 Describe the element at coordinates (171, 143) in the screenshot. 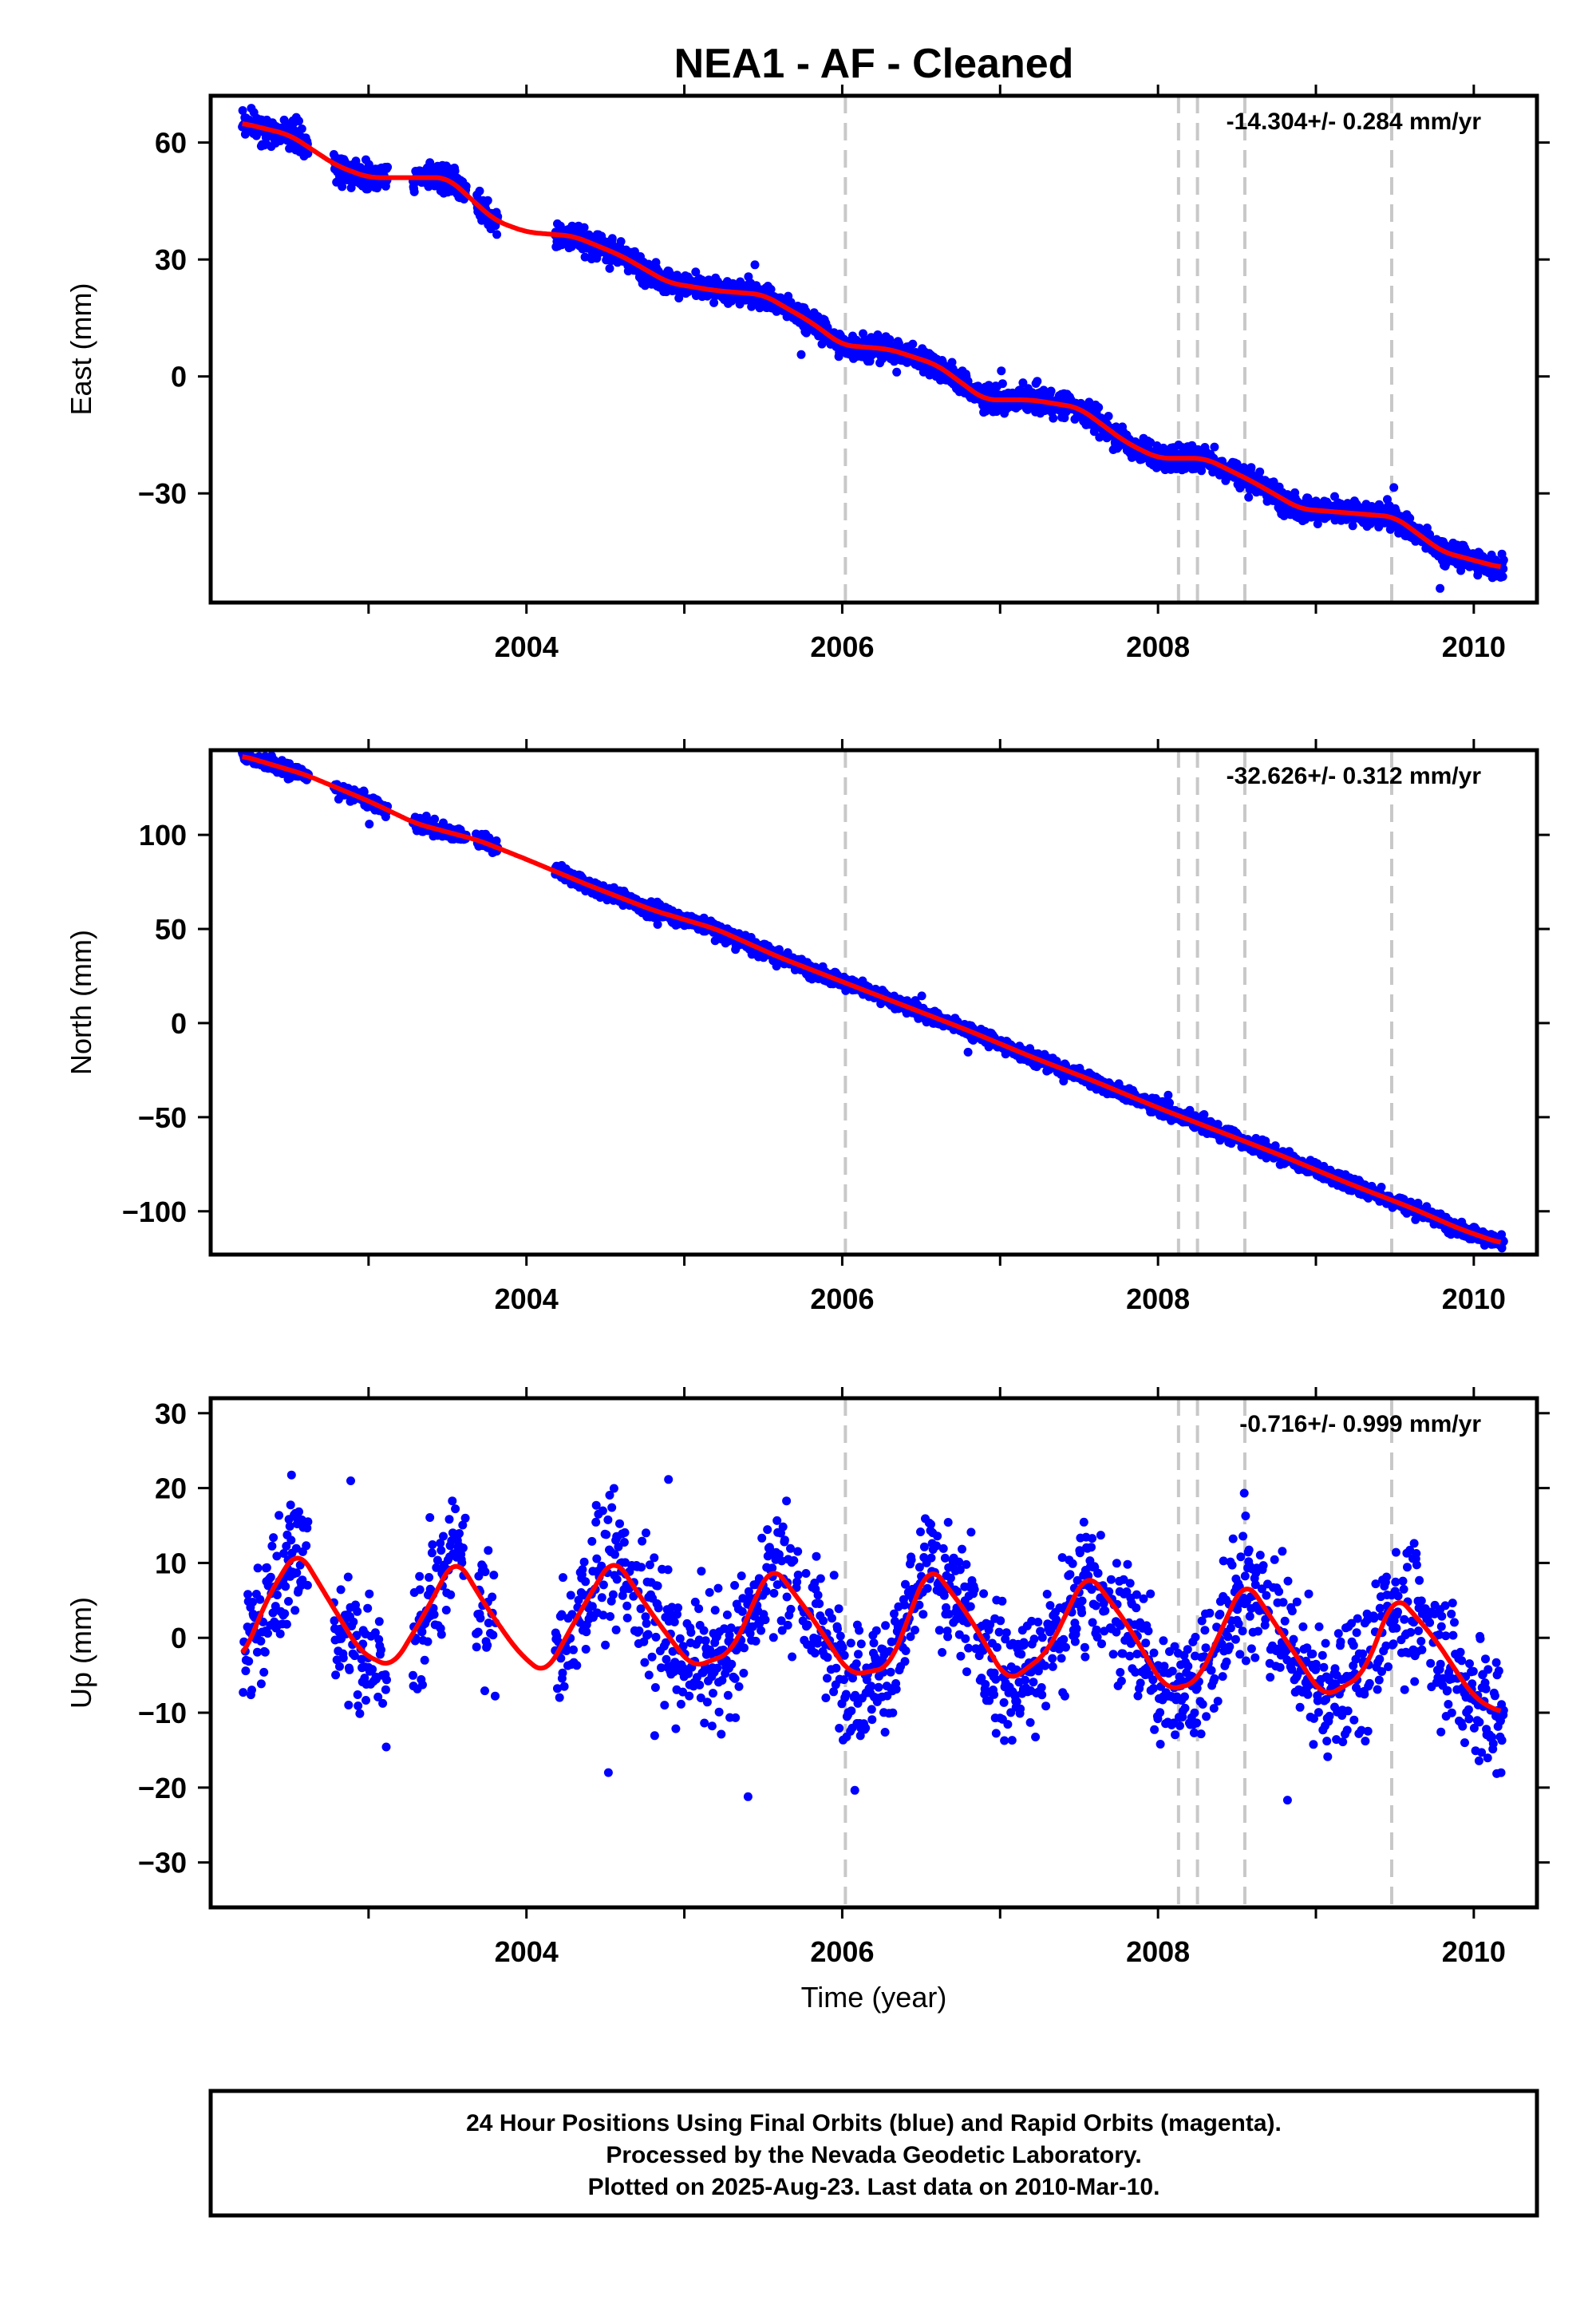

I see `east-y-tick-label: 60` at that location.